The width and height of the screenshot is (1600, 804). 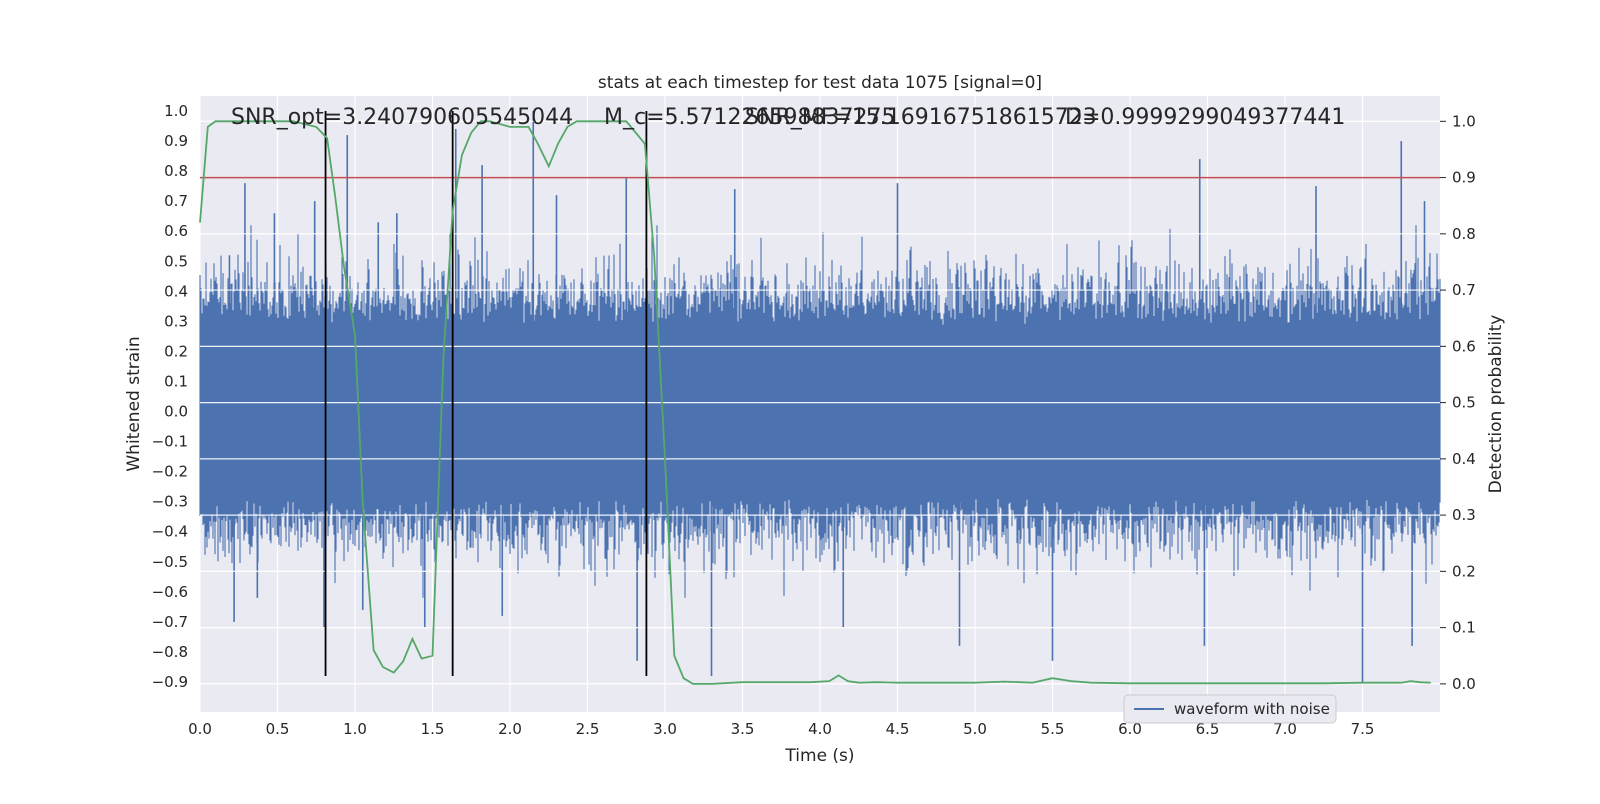 What do you see at coordinates (170, 562) in the screenshot?
I see `y-tick-label: −0.5` at bounding box center [170, 562].